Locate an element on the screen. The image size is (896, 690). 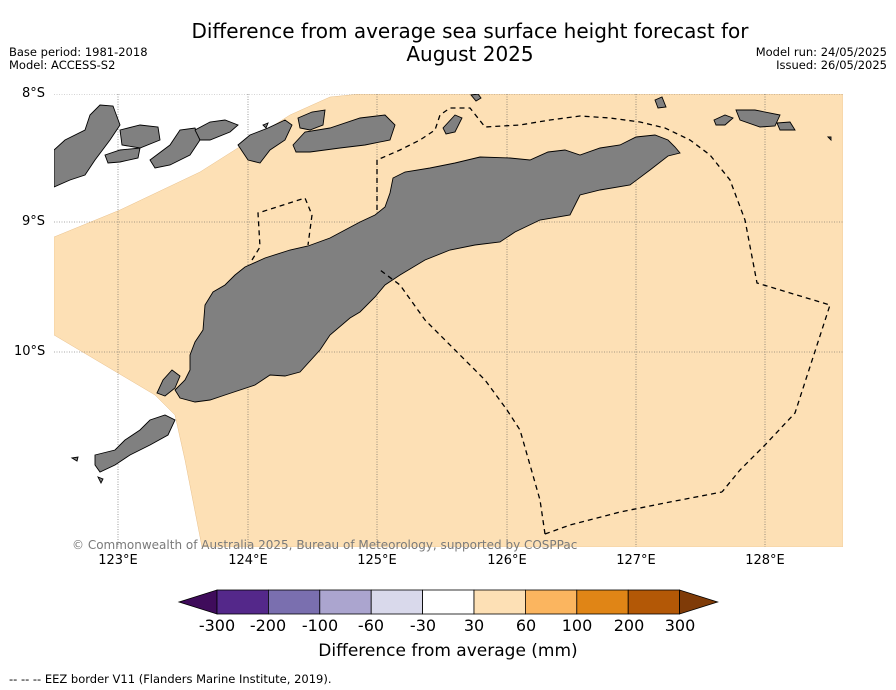
lon-label-124e: 124°E is located at coordinates (248, 560).